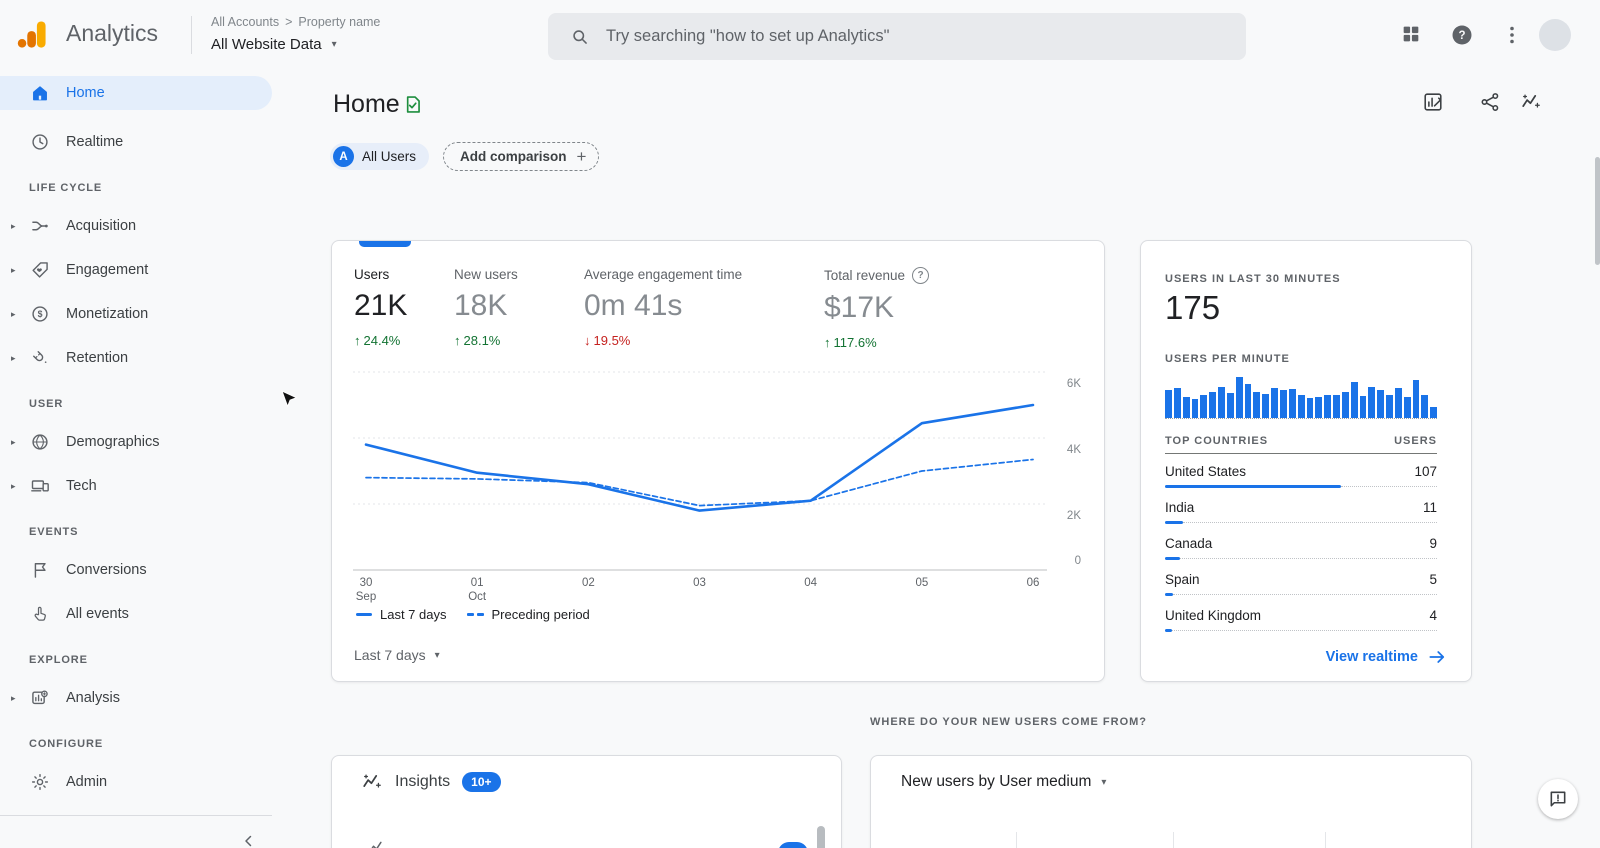  Describe the element at coordinates (136, 93) in the screenshot. I see `sidebar-item-home: Home` at that location.